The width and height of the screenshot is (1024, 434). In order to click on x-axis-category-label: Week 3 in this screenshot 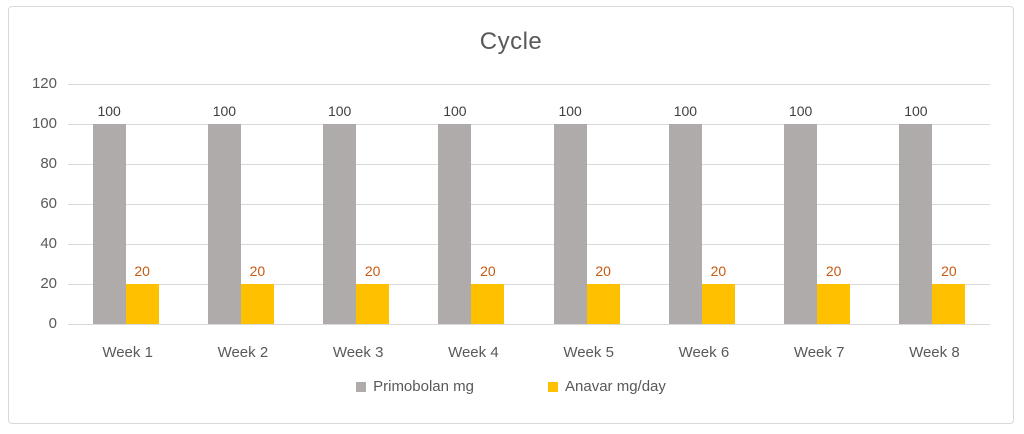, I will do `click(358, 352)`.